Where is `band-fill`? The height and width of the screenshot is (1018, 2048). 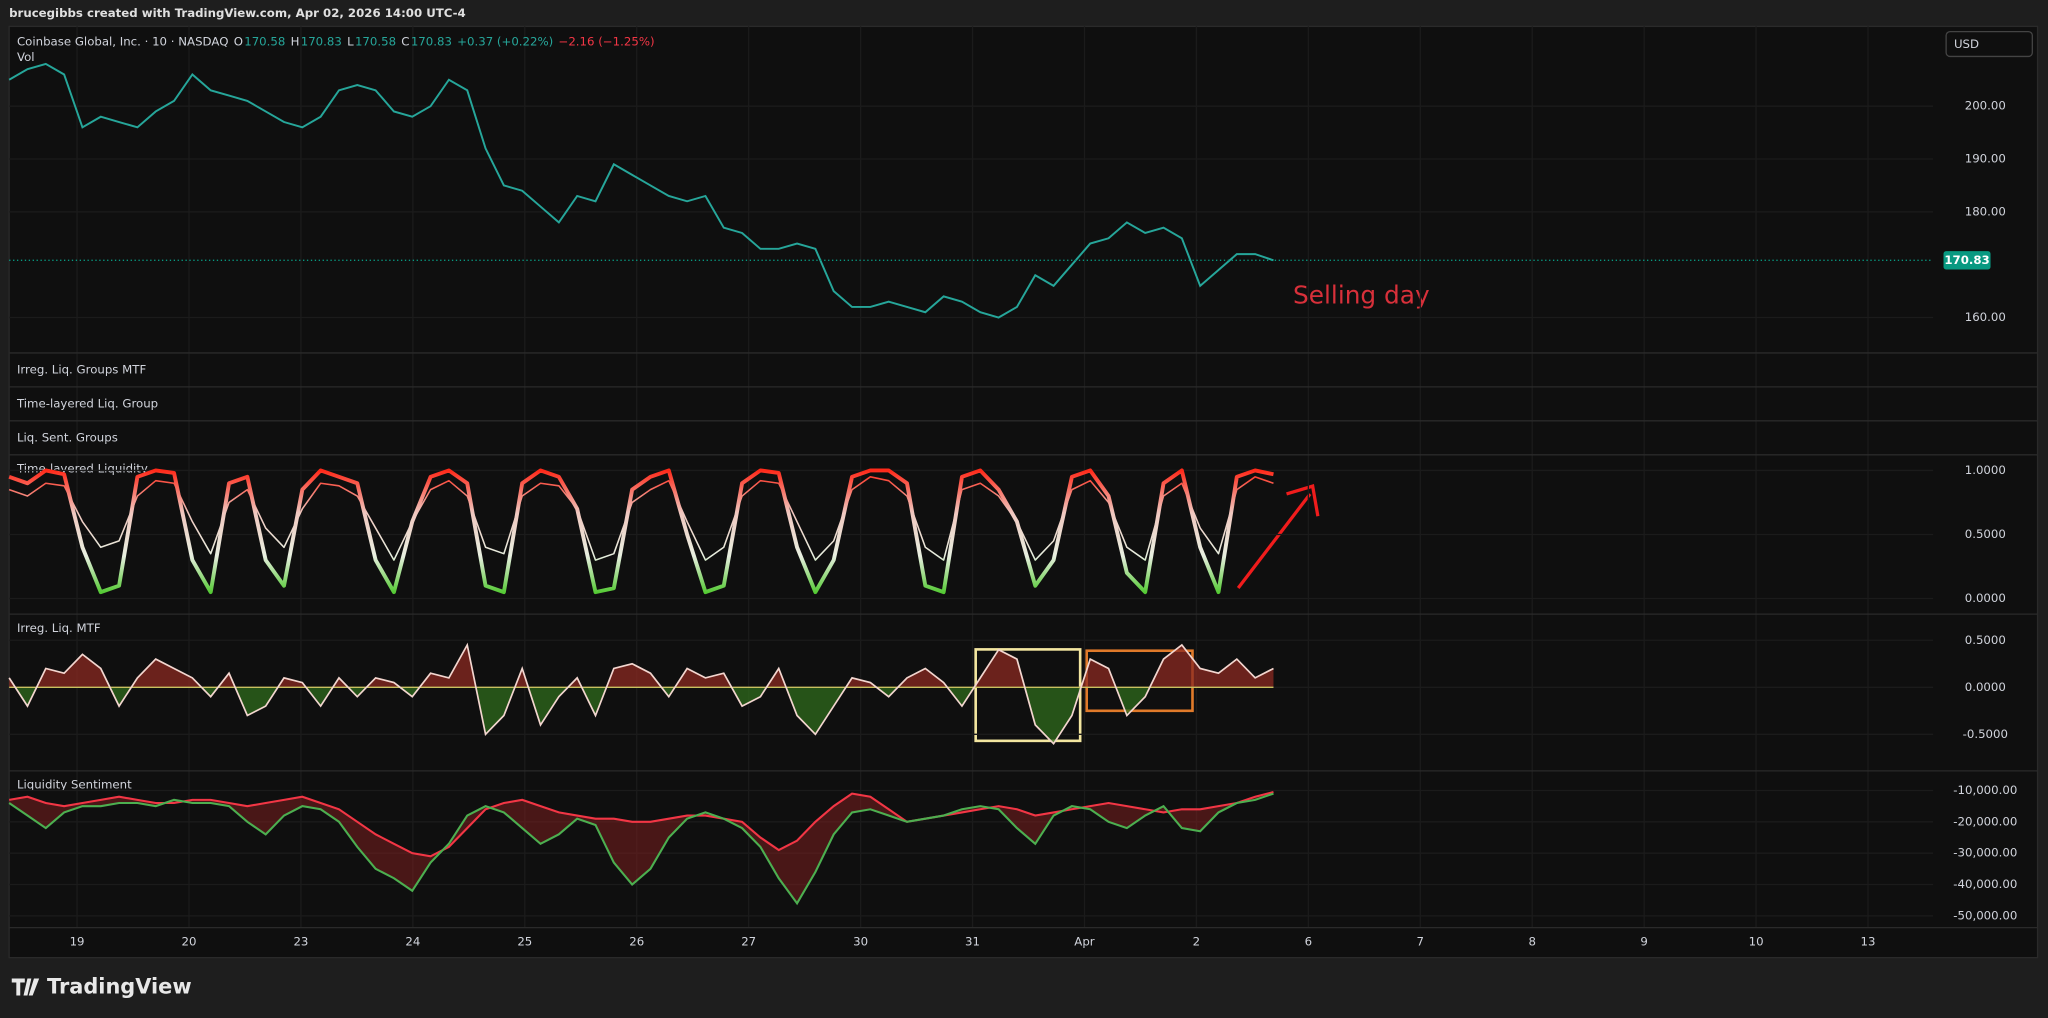 band-fill is located at coordinates (641, 848).